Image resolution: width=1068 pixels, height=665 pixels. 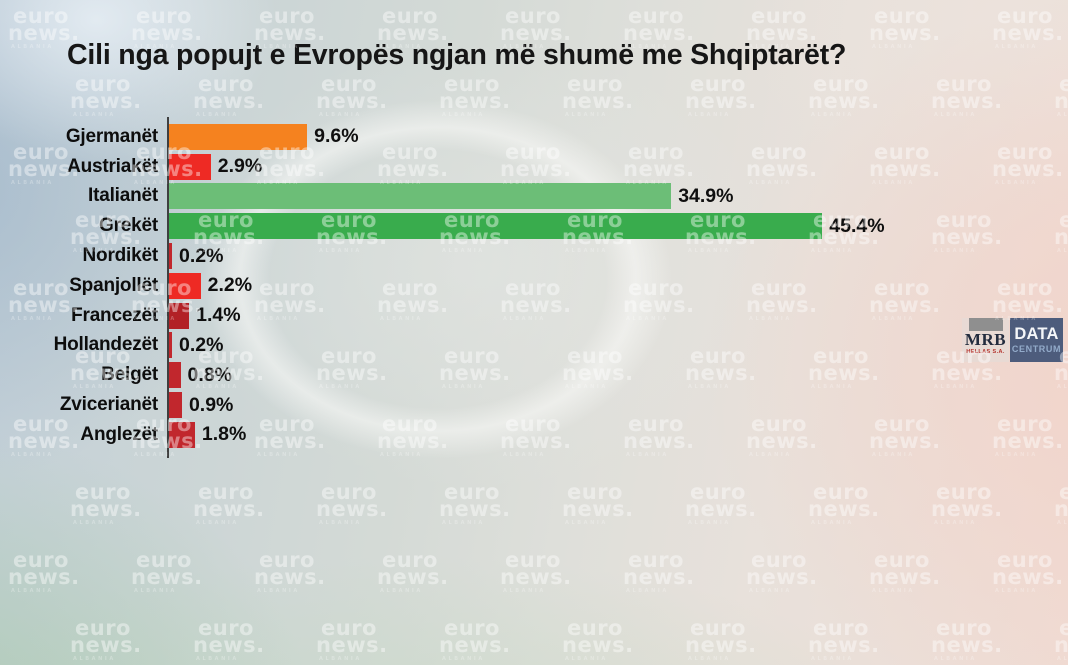 I want to click on value-label: 2.2%, so click(x=230, y=285).